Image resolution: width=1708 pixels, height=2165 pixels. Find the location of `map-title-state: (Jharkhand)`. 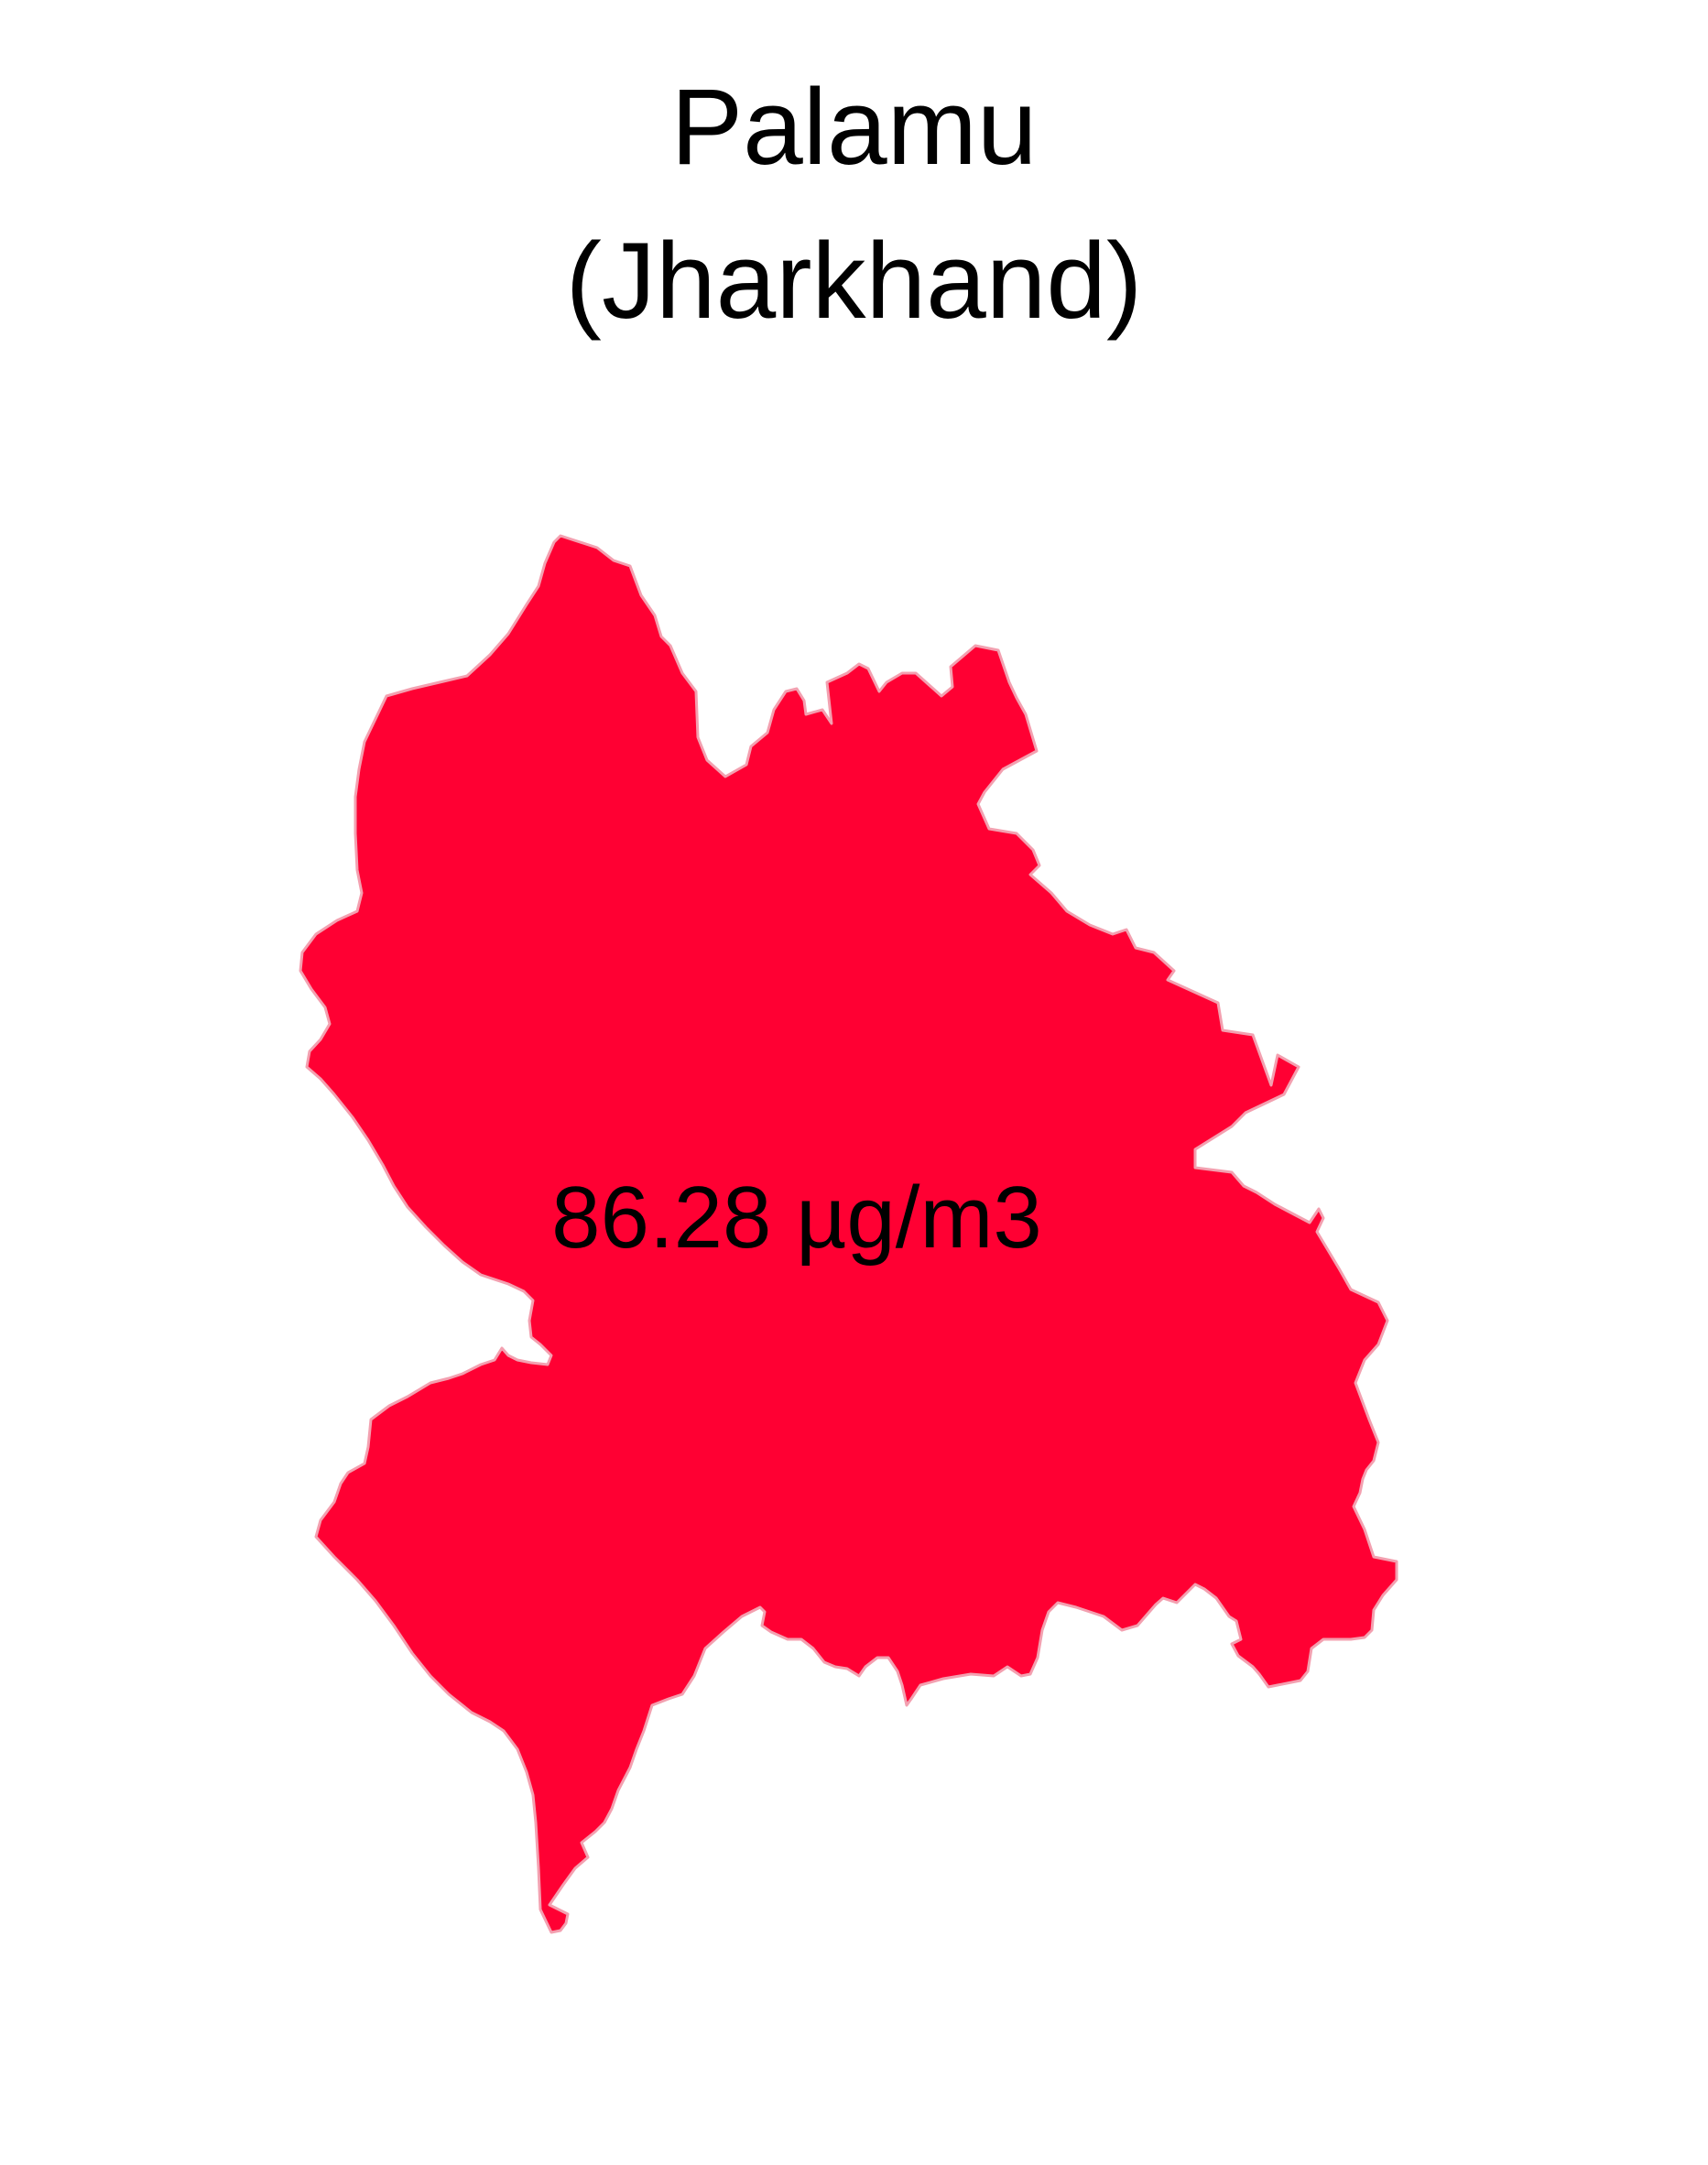

map-title-state: (Jharkhand) is located at coordinates (854, 281).